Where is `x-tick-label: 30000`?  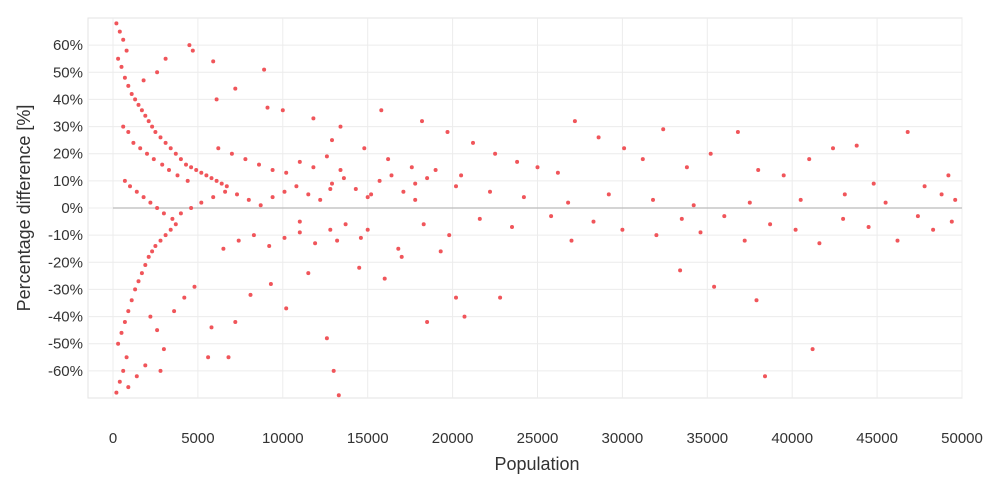 x-tick-label: 30000 is located at coordinates (623, 438).